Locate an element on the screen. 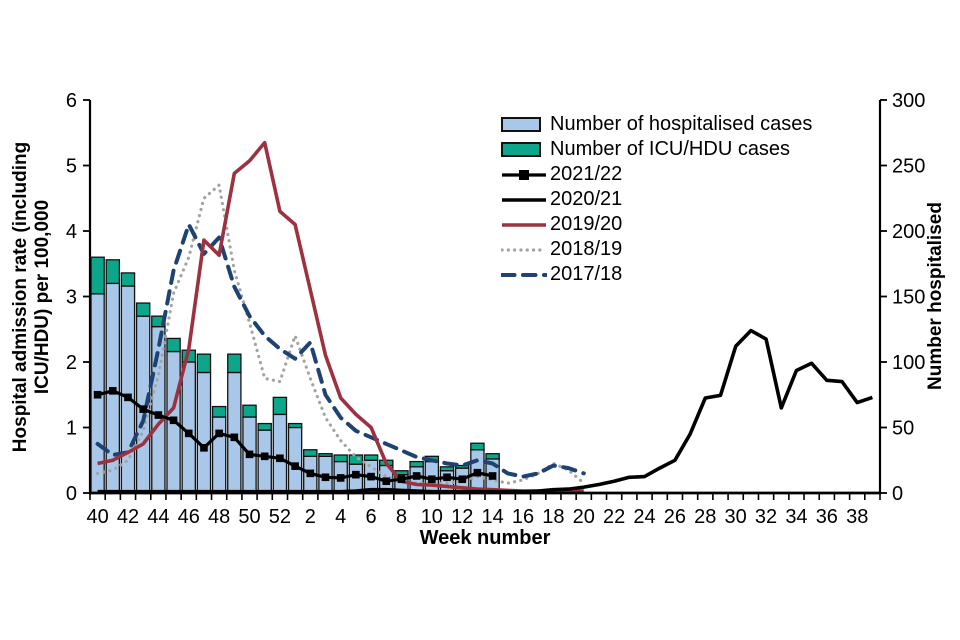 This screenshot has height=640, width=960. x-tick-label: 50 is located at coordinates (249, 517).